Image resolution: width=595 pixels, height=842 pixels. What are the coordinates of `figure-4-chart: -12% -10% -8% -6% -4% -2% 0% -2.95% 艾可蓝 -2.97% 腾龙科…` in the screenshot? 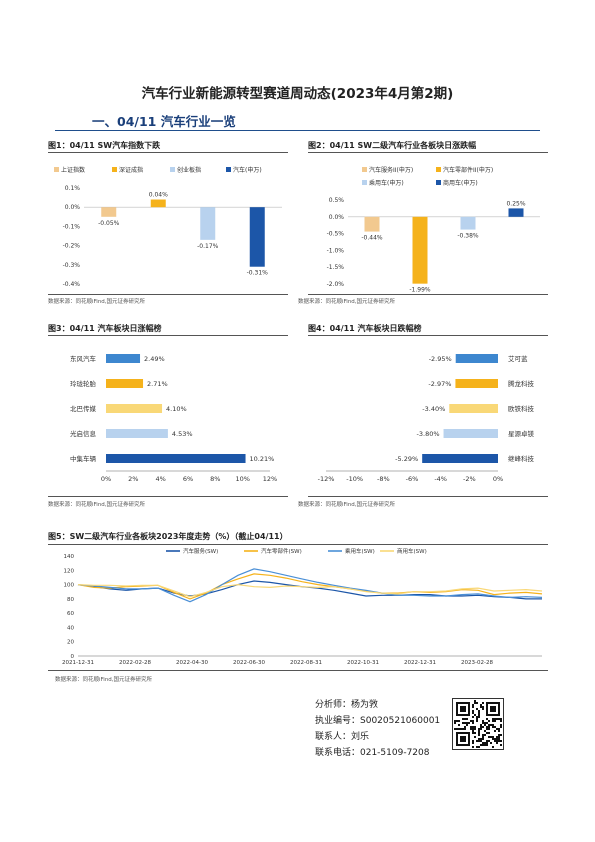 It's located at (426, 418).